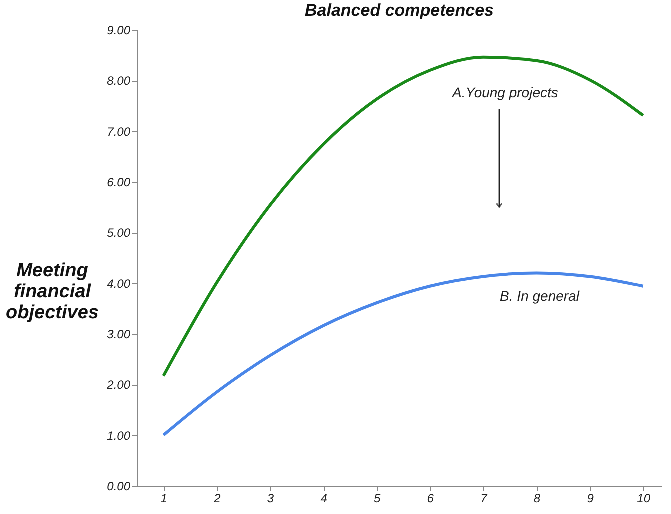 The image size is (671, 514). Describe the element at coordinates (119, 487) in the screenshot. I see `y-tick-label: 0.00` at that location.